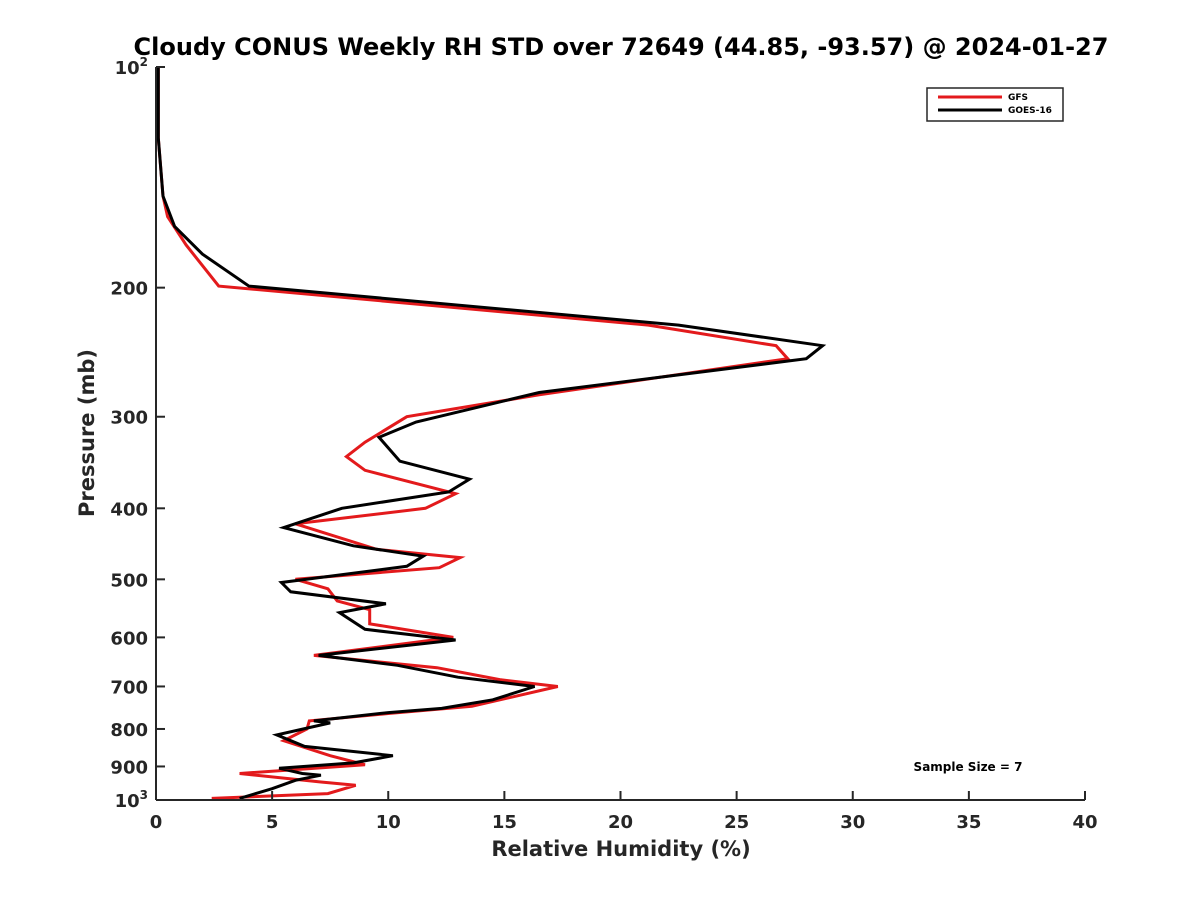 The image size is (1200, 900). I want to click on x-tick-label: 10, so click(388, 822).